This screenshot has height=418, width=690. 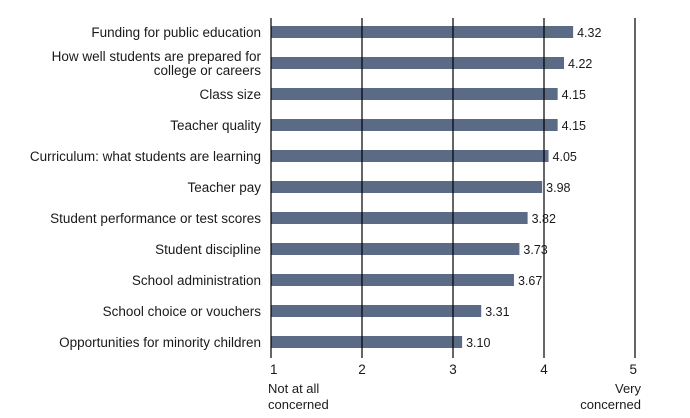 What do you see at coordinates (224, 187) in the screenshot?
I see `category-label: Teacher pay` at bounding box center [224, 187].